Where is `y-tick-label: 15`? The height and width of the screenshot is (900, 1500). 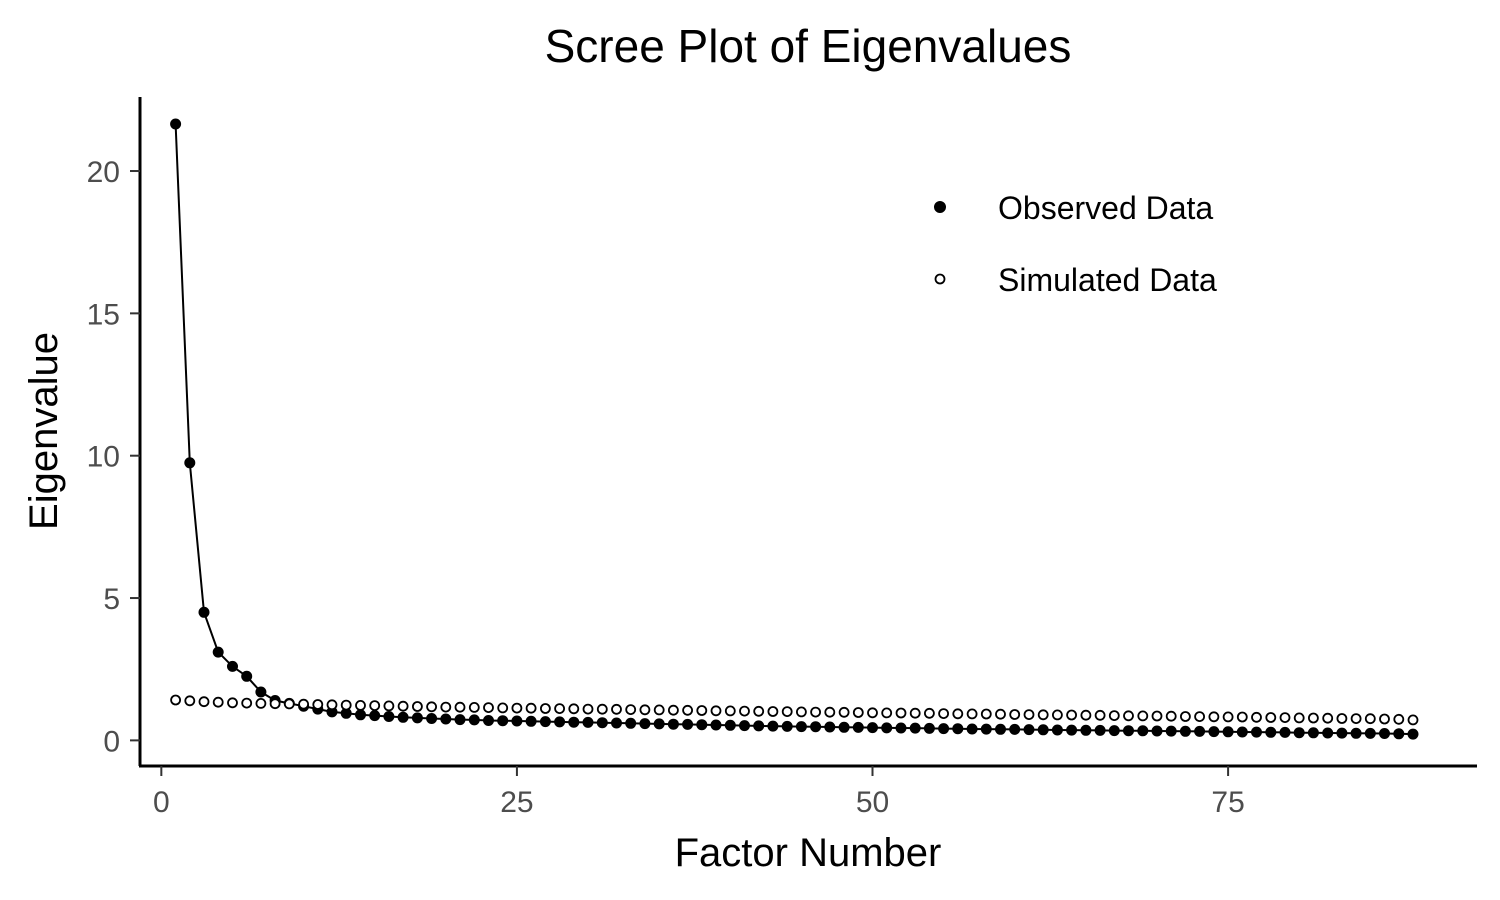
y-tick-label: 15 is located at coordinates (103, 314).